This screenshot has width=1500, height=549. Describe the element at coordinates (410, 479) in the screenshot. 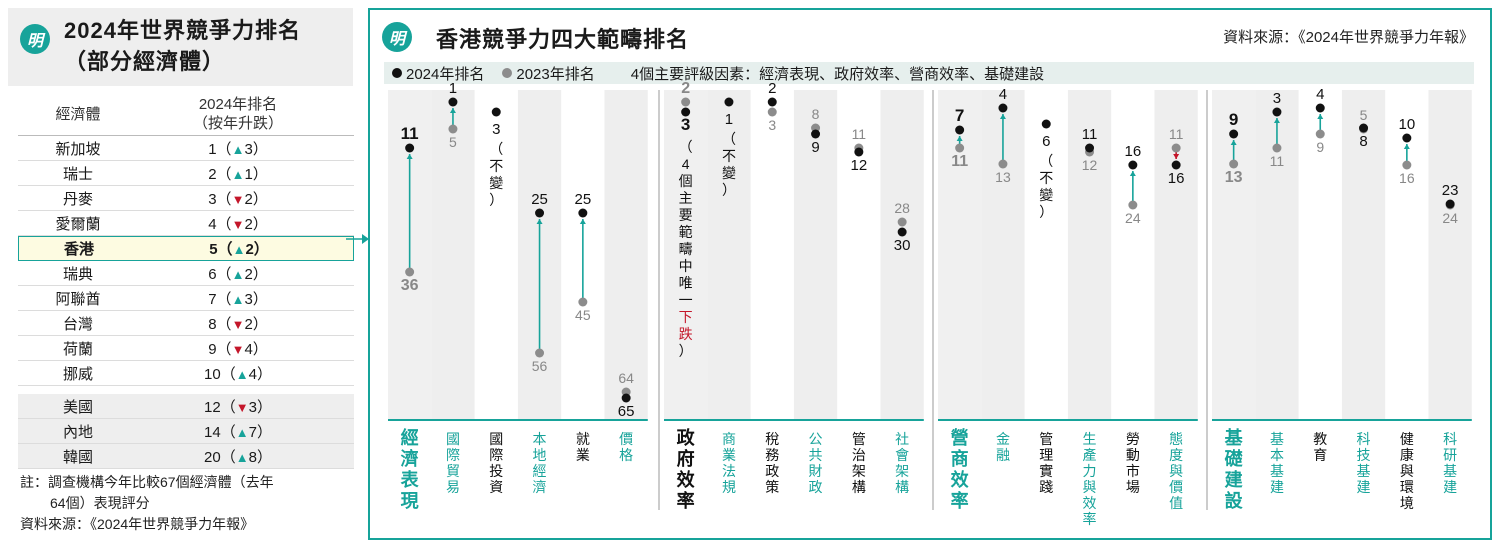

I see `svg-text: 表` at that location.